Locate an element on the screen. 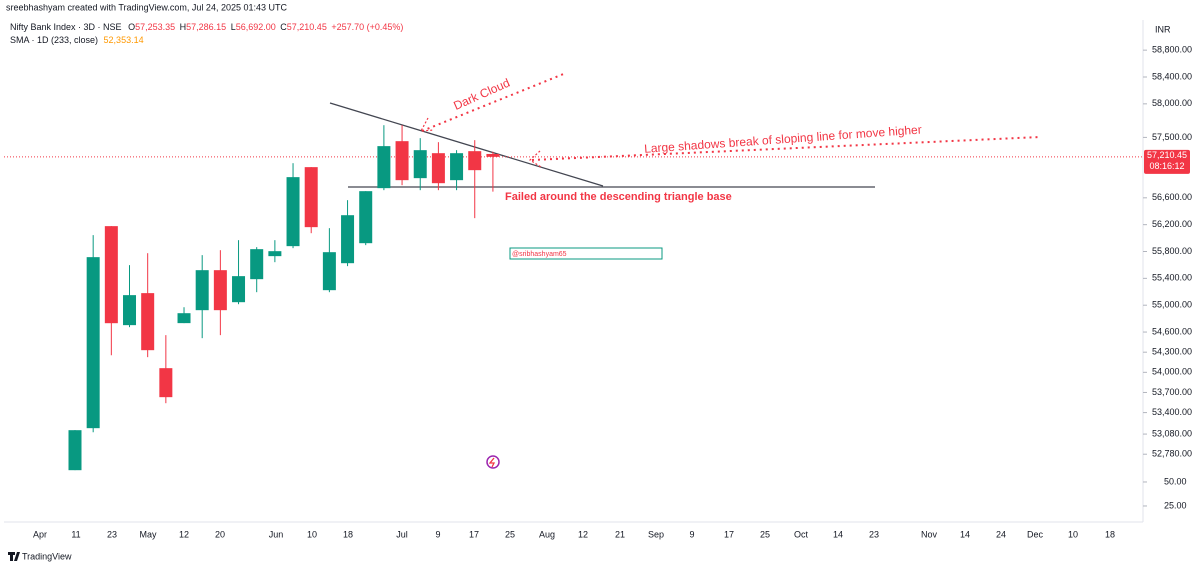 This screenshot has width=1200, height=567. x-tick-label: 11 is located at coordinates (75, 534).